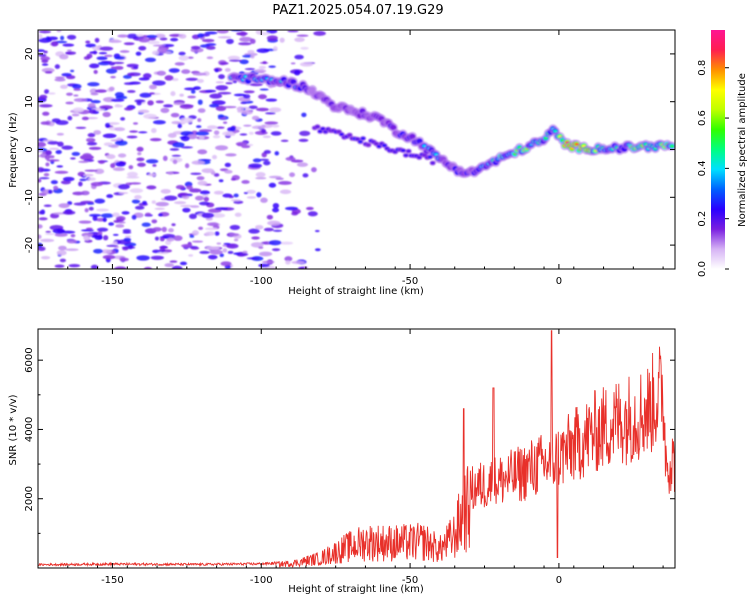 Image resolution: width=750 pixels, height=600 pixels. What do you see at coordinates (410, 281) in the screenshot?
I see `spectrogram-xtick-label: -50` at bounding box center [410, 281].